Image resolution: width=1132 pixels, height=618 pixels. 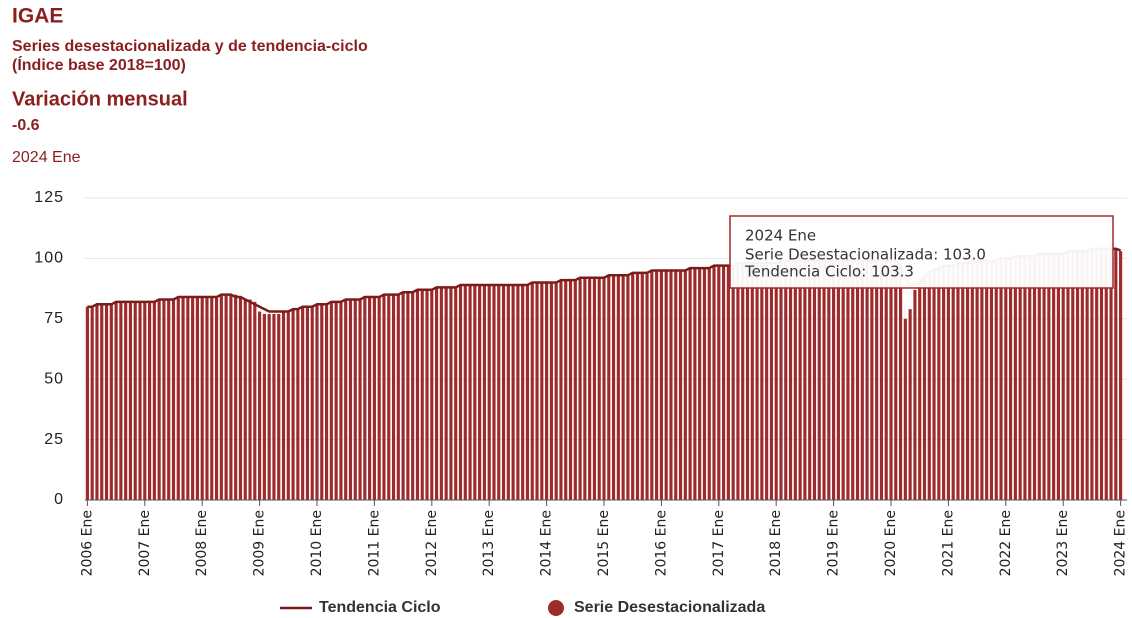 What do you see at coordinates (1006, 543) in the screenshot?
I see `x-tick-label: 2022 Ene` at bounding box center [1006, 543].